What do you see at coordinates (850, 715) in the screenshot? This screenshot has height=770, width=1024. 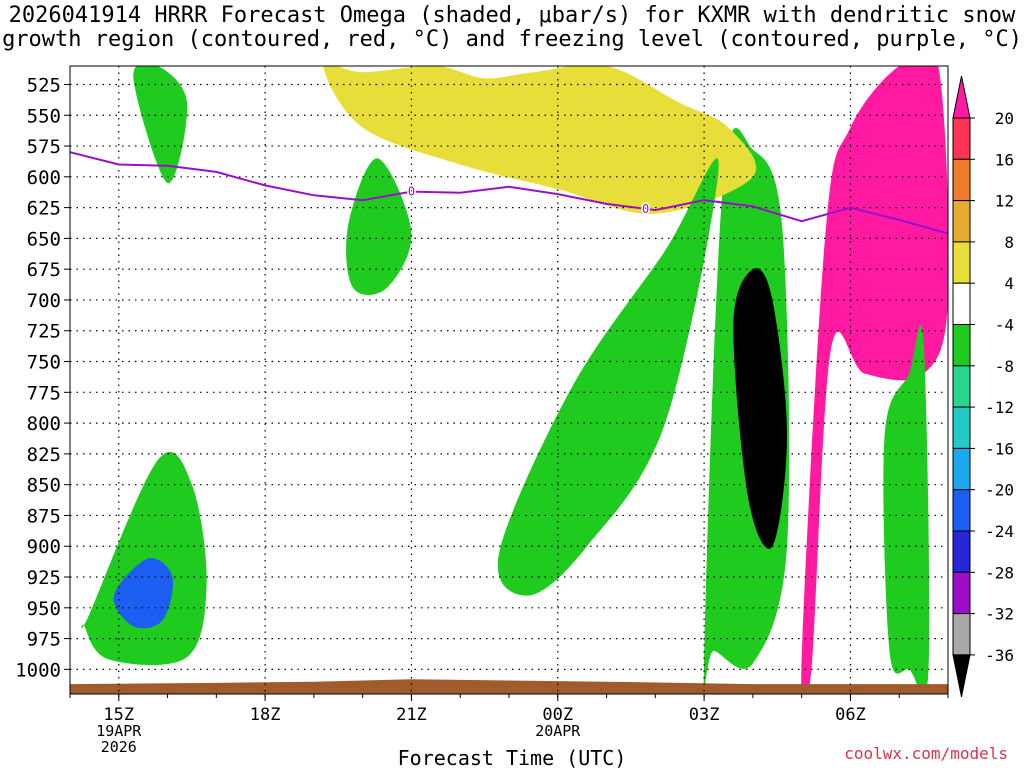 I see `xtick-label-06Z: 06Z` at bounding box center [850, 715].